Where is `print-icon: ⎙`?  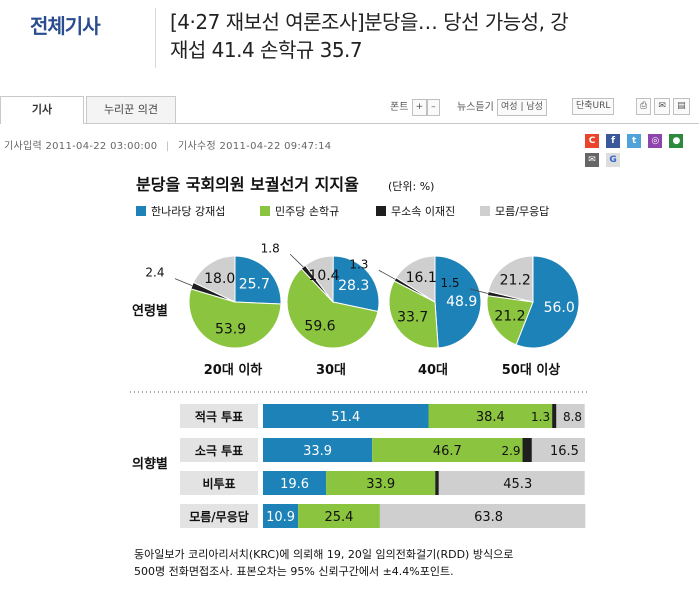 print-icon: ⎙ is located at coordinates (644, 106).